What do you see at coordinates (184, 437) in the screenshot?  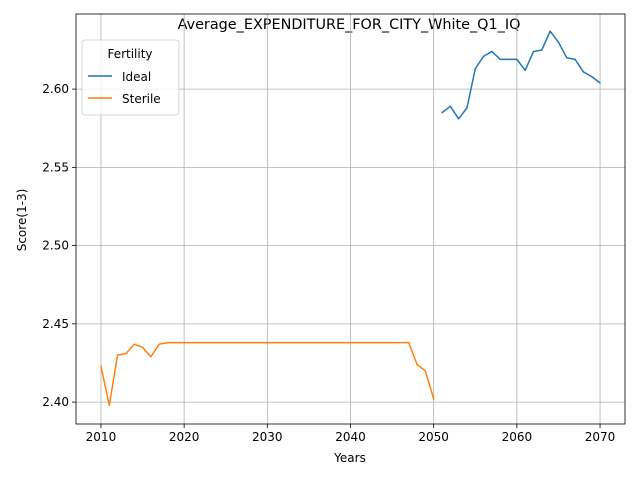 I see `x-tick-label: 2020` at bounding box center [184, 437].